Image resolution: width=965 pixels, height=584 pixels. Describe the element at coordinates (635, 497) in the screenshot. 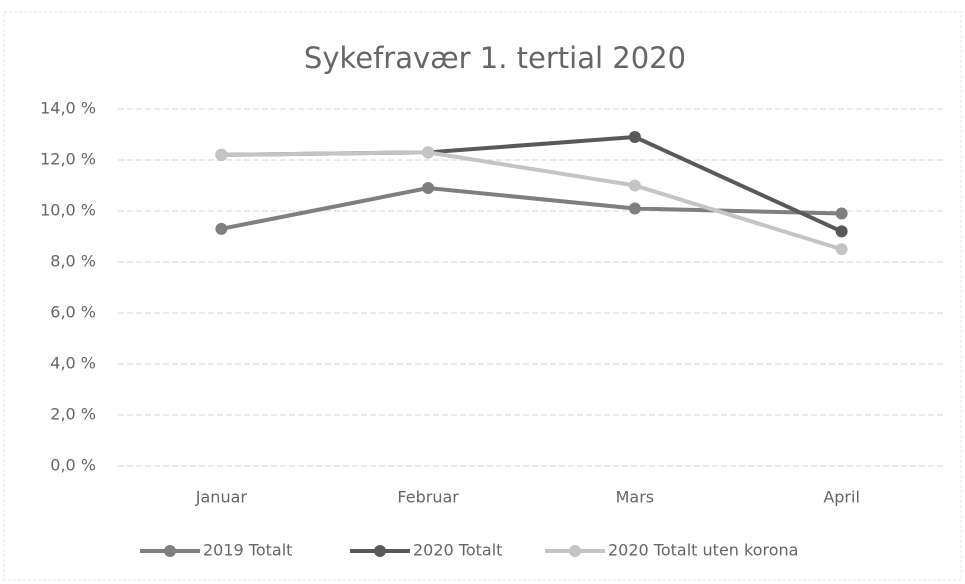

I see `x-tick-label: Mars` at that location.